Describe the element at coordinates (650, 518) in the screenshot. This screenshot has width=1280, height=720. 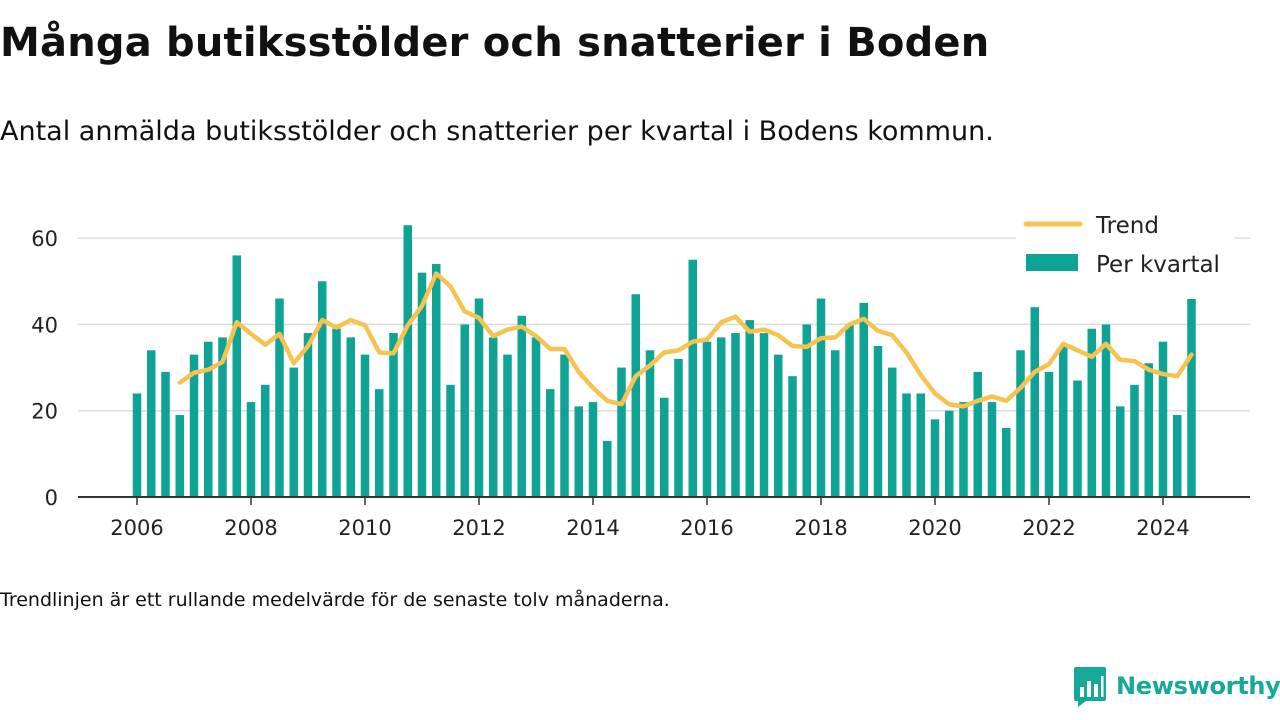
I see `x-axis-ticks: 2006 2008 2010 2012 2014 2016 2018 2020 2022 2024` at that location.